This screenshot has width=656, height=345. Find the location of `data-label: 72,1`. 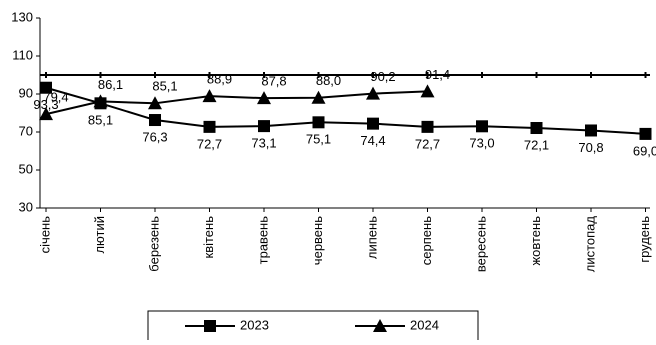

data-label: 72,1 is located at coordinates (536, 144).